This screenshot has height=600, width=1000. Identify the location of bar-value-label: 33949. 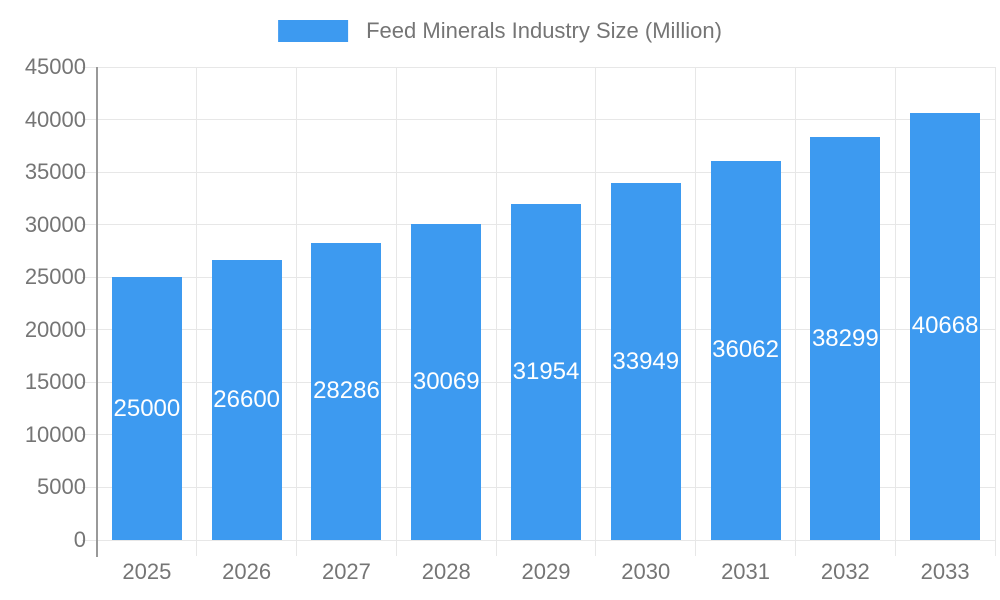
(646, 361).